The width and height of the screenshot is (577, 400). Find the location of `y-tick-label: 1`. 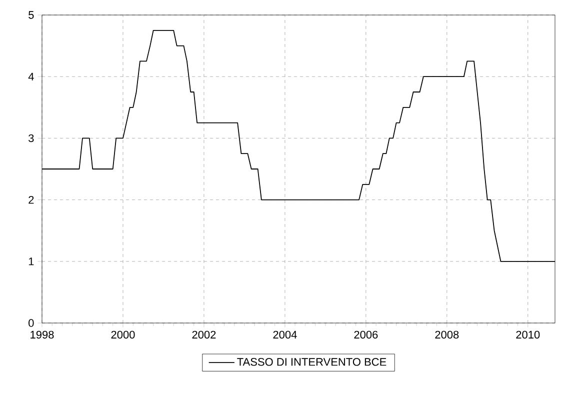

y-tick-label: 1 is located at coordinates (31, 262).